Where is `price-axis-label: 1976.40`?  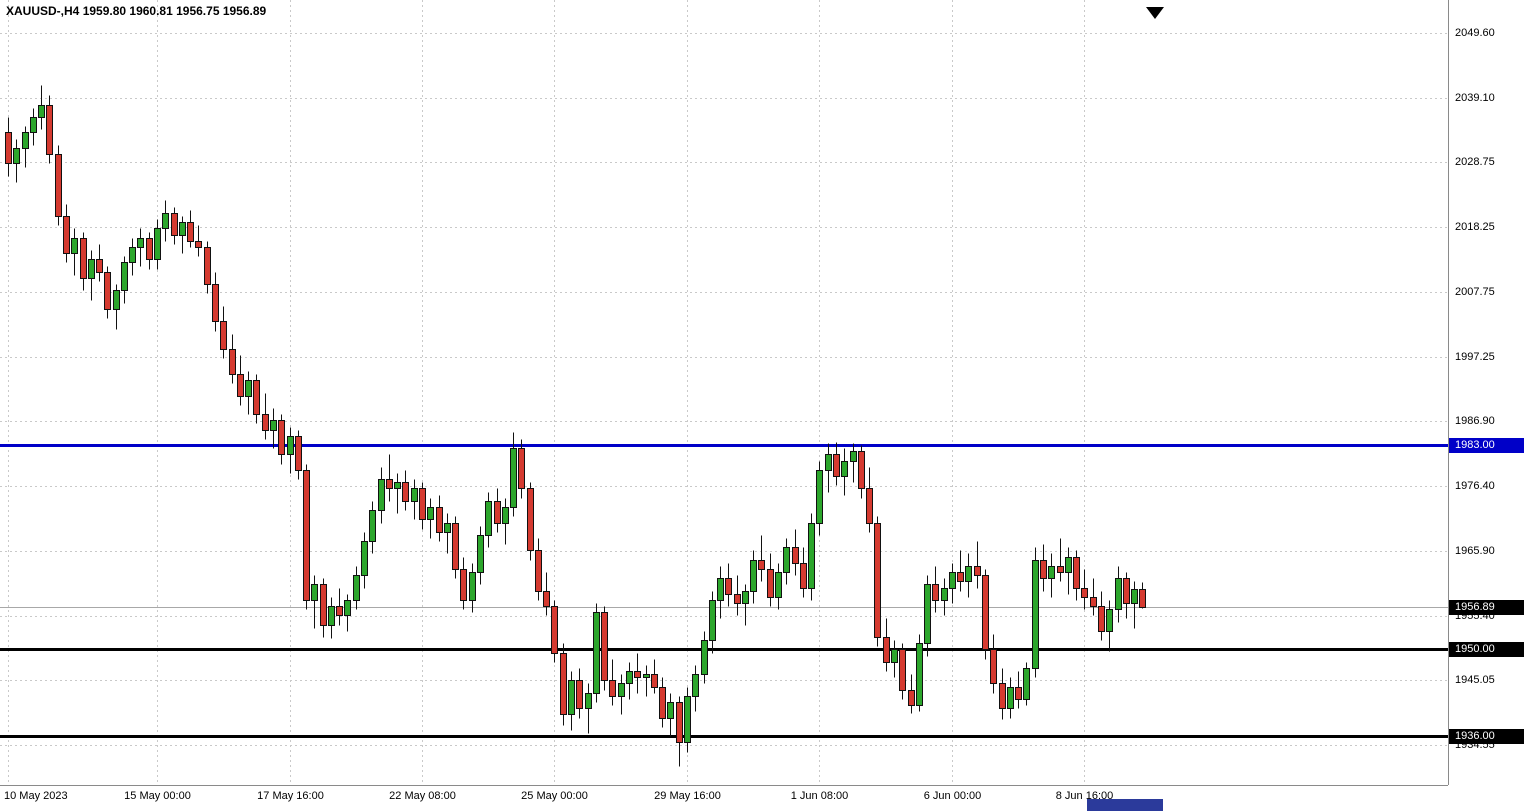
price-axis-label: 1976.40 is located at coordinates (1475, 485).